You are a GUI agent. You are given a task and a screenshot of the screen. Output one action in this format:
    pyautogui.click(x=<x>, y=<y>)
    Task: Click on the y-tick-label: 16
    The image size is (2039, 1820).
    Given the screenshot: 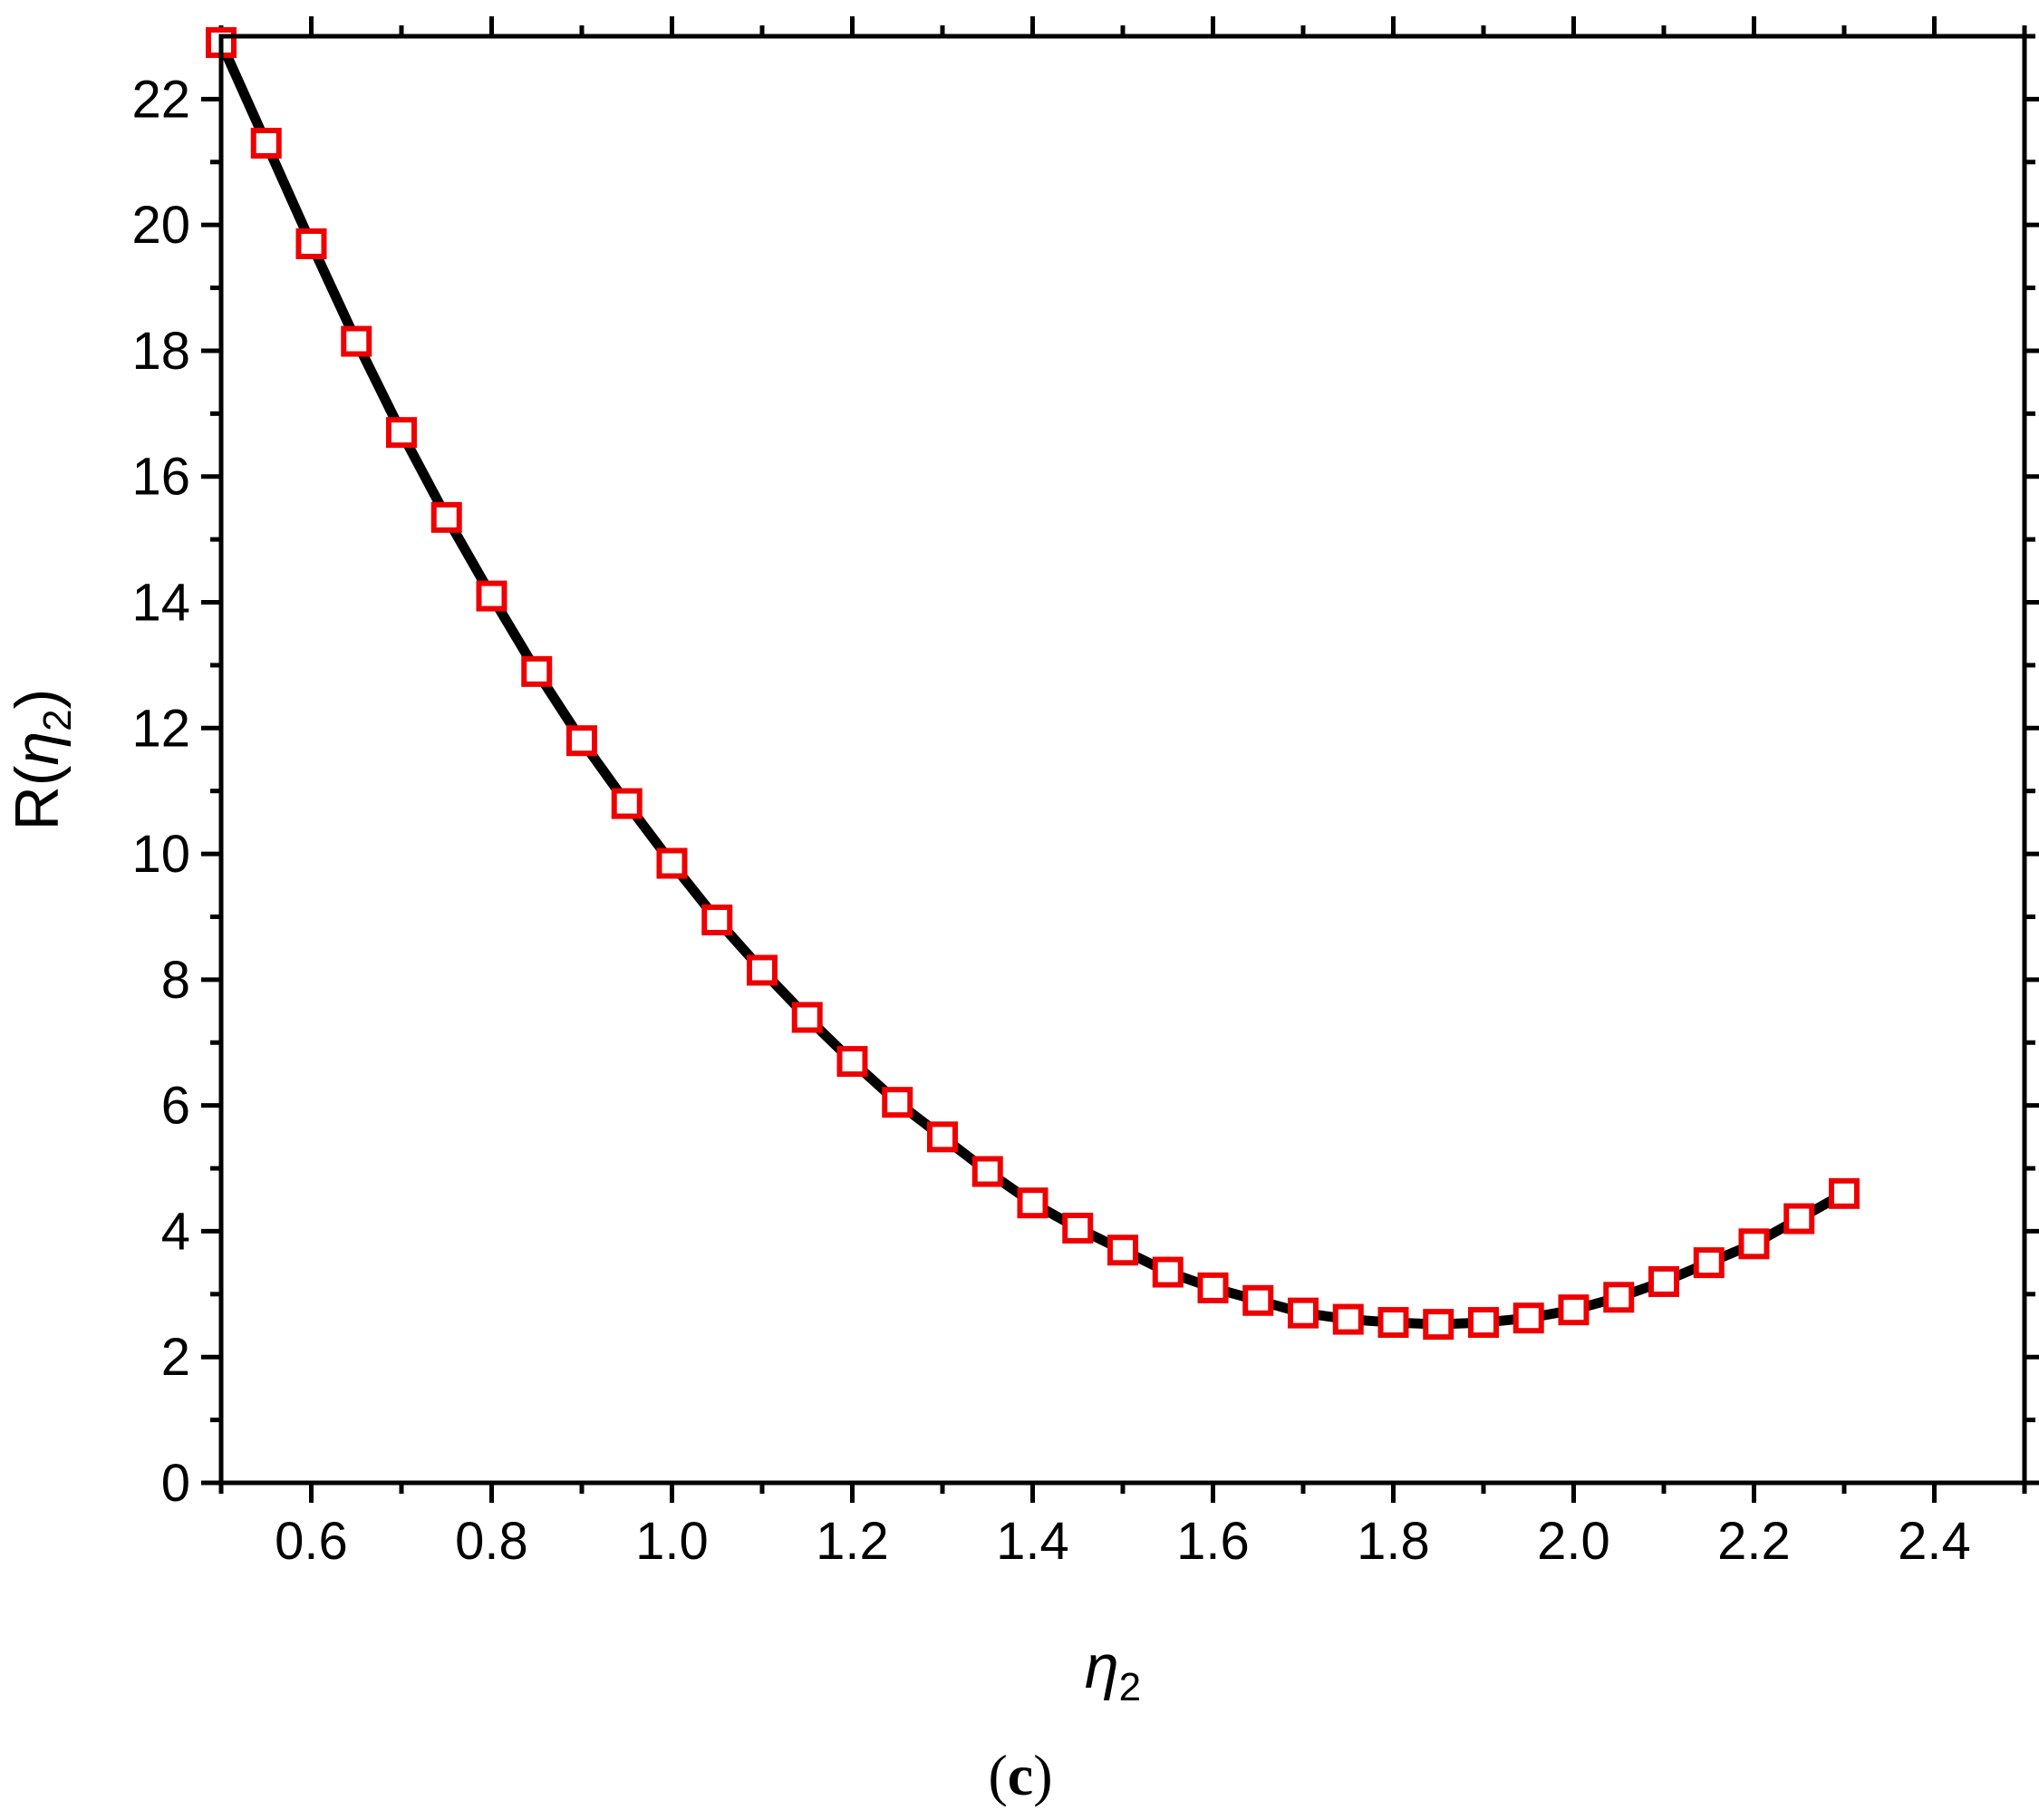 What is the action you would take?
    pyautogui.click(x=160, y=478)
    